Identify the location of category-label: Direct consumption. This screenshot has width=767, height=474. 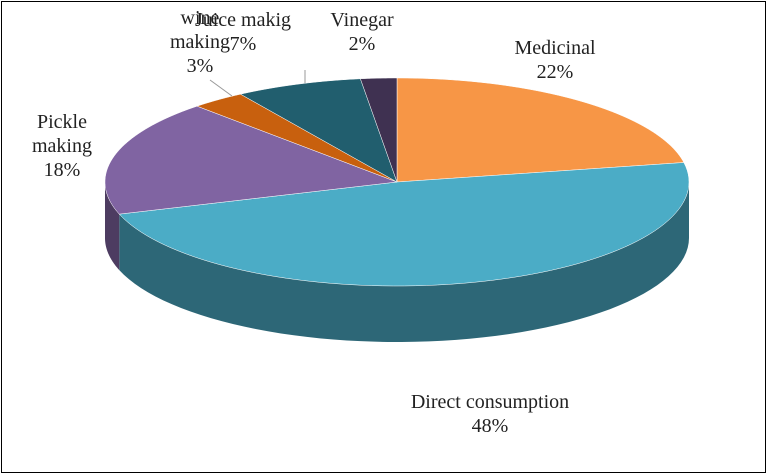
(490, 402).